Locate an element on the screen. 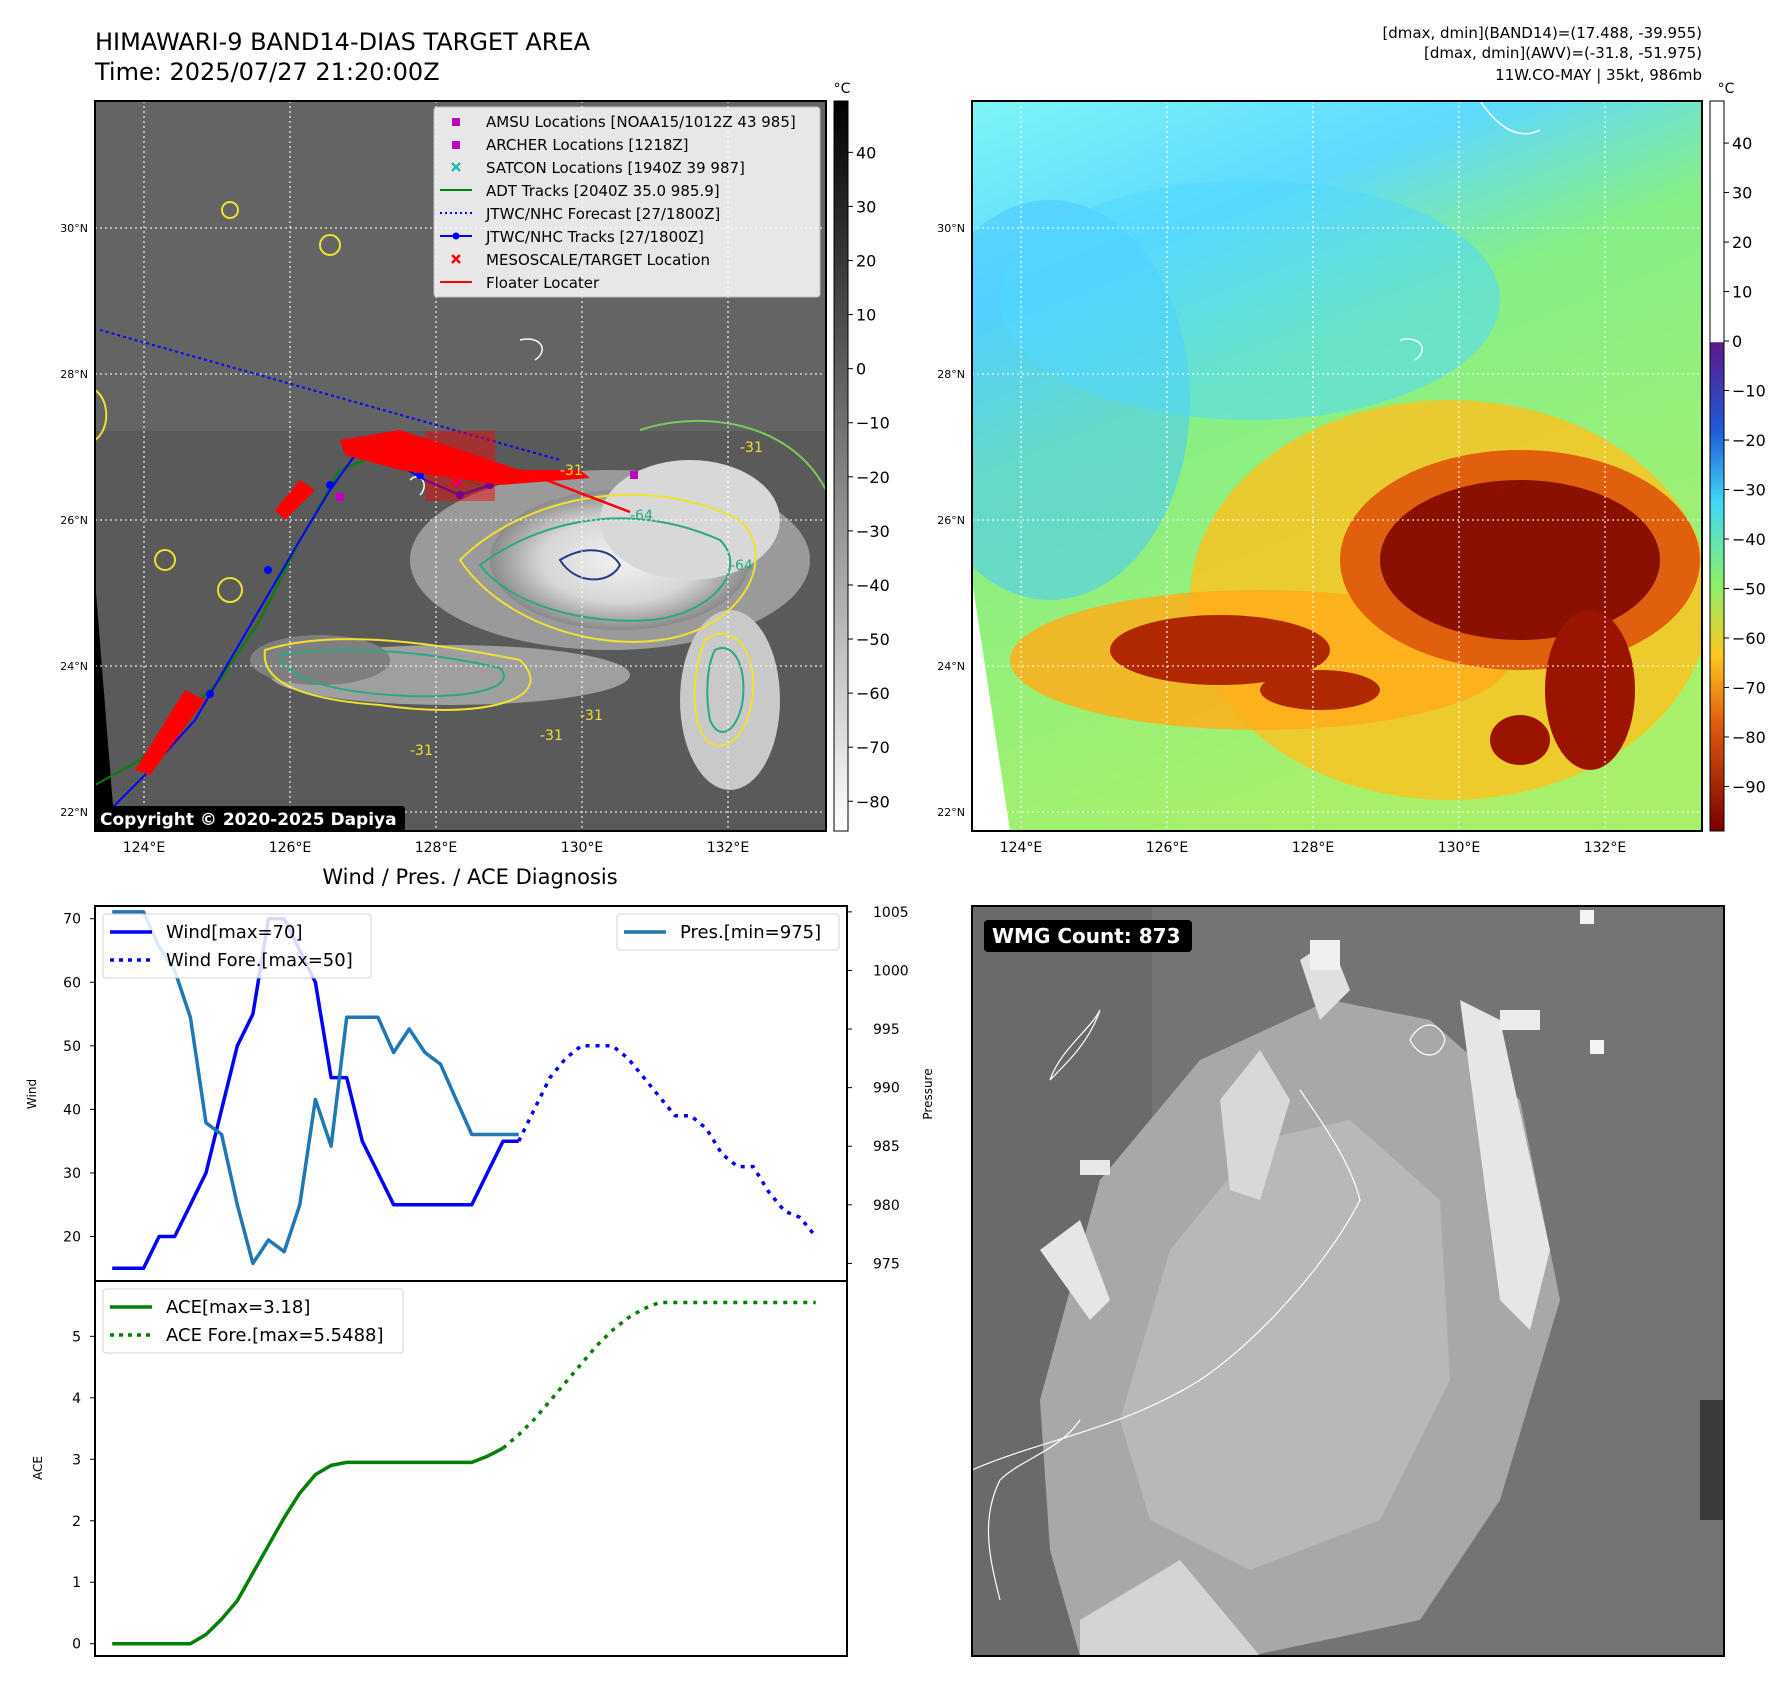 The height and width of the screenshot is (1690, 1788). y2-tick-label: 990 is located at coordinates (886, 1089).